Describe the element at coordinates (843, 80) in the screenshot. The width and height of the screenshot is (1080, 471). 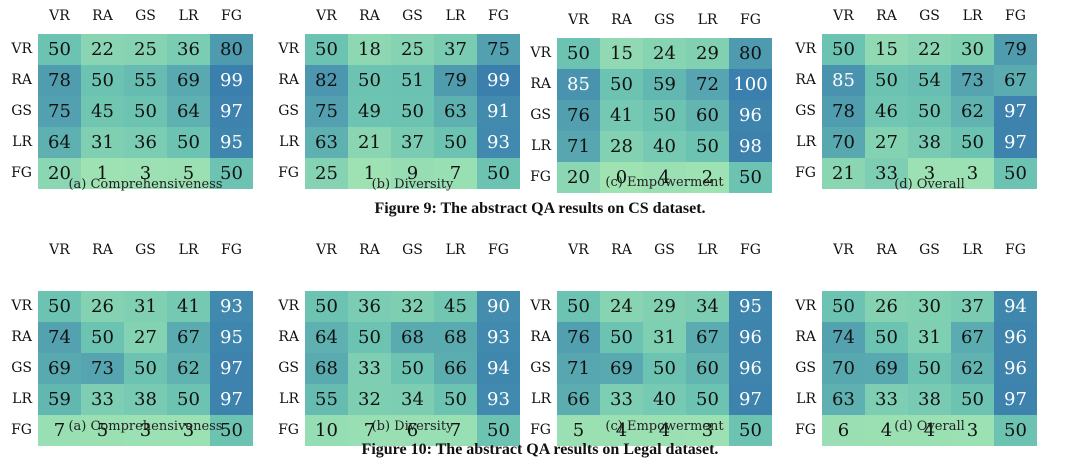
I see `heatmap-cell: 85` at that location.